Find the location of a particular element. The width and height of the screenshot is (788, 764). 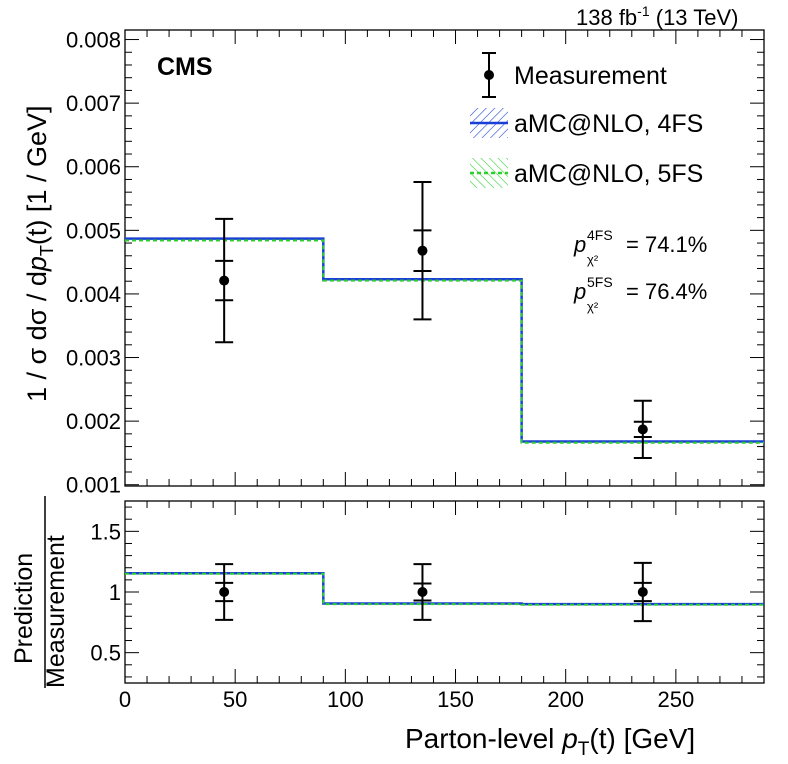

svg-text: = 74.1% is located at coordinates (666, 244).